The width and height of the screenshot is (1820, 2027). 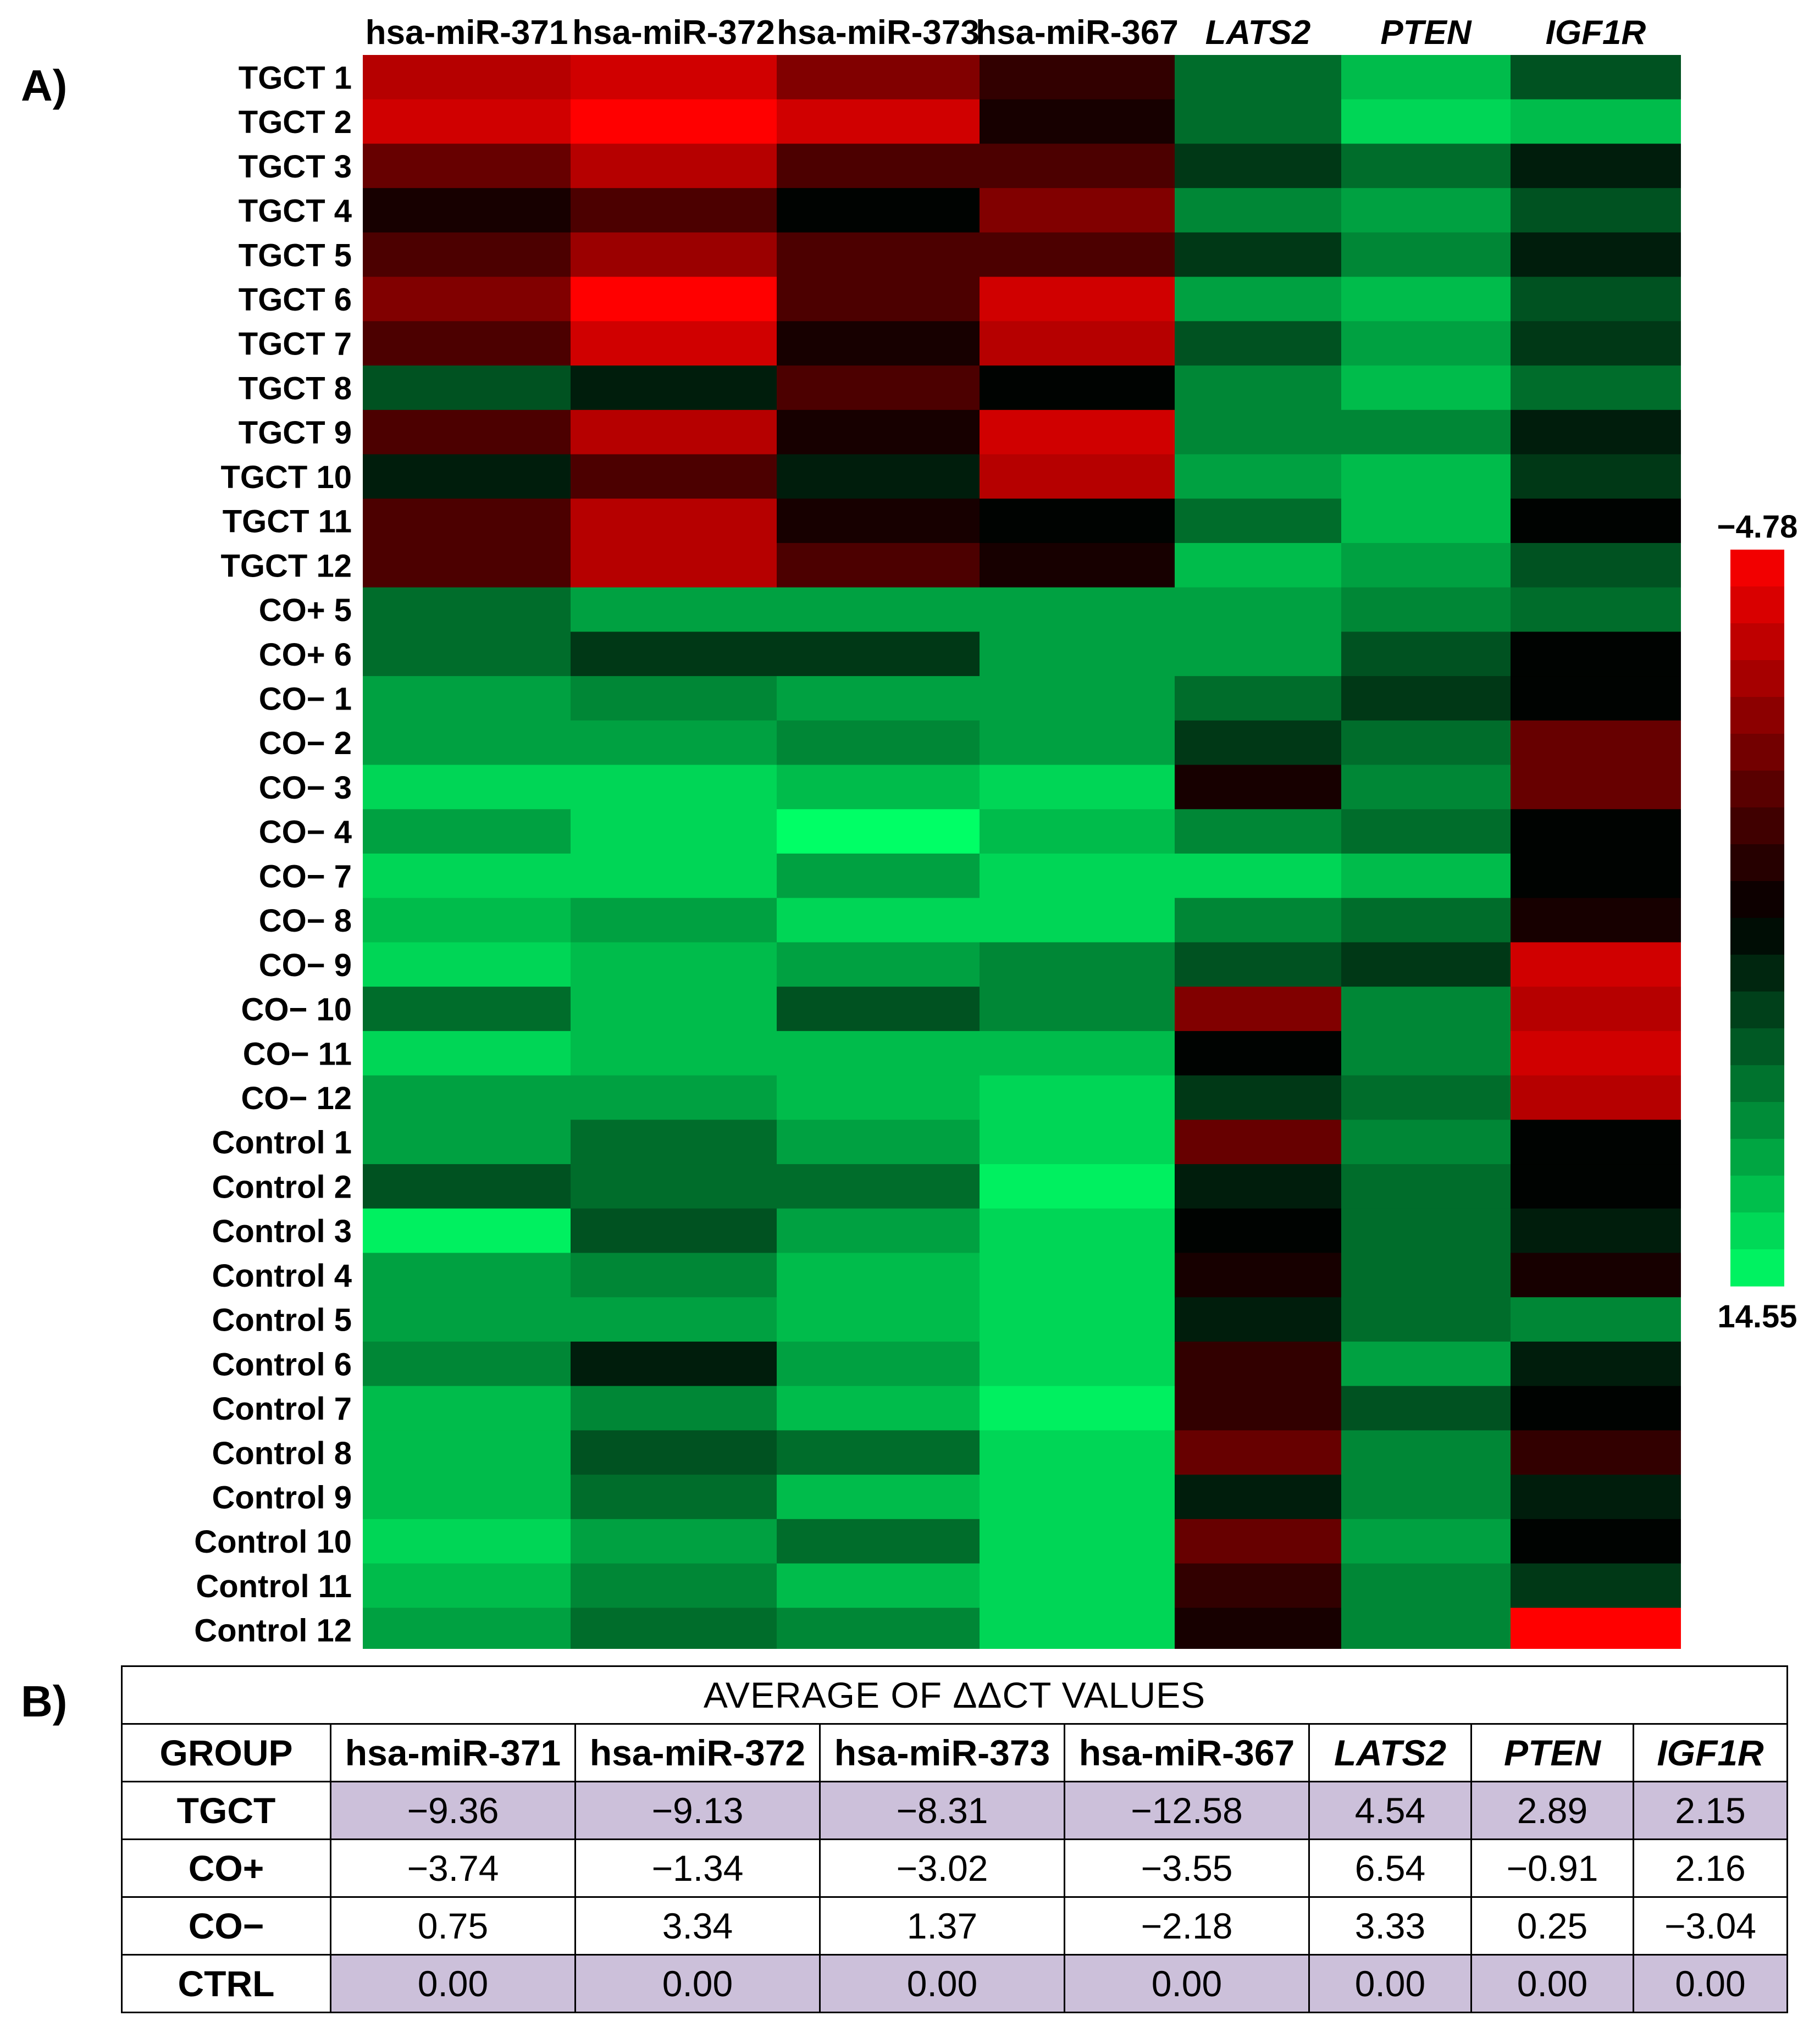 I want to click on row-label: CO− 7, so click(x=305, y=876).